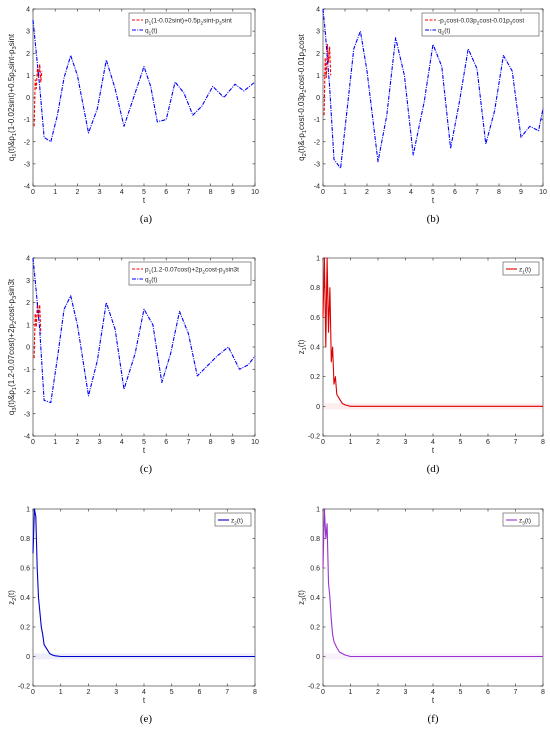  What do you see at coordinates (318, 10) in the screenshot?
I see `y-tick-label: 4` at bounding box center [318, 10].